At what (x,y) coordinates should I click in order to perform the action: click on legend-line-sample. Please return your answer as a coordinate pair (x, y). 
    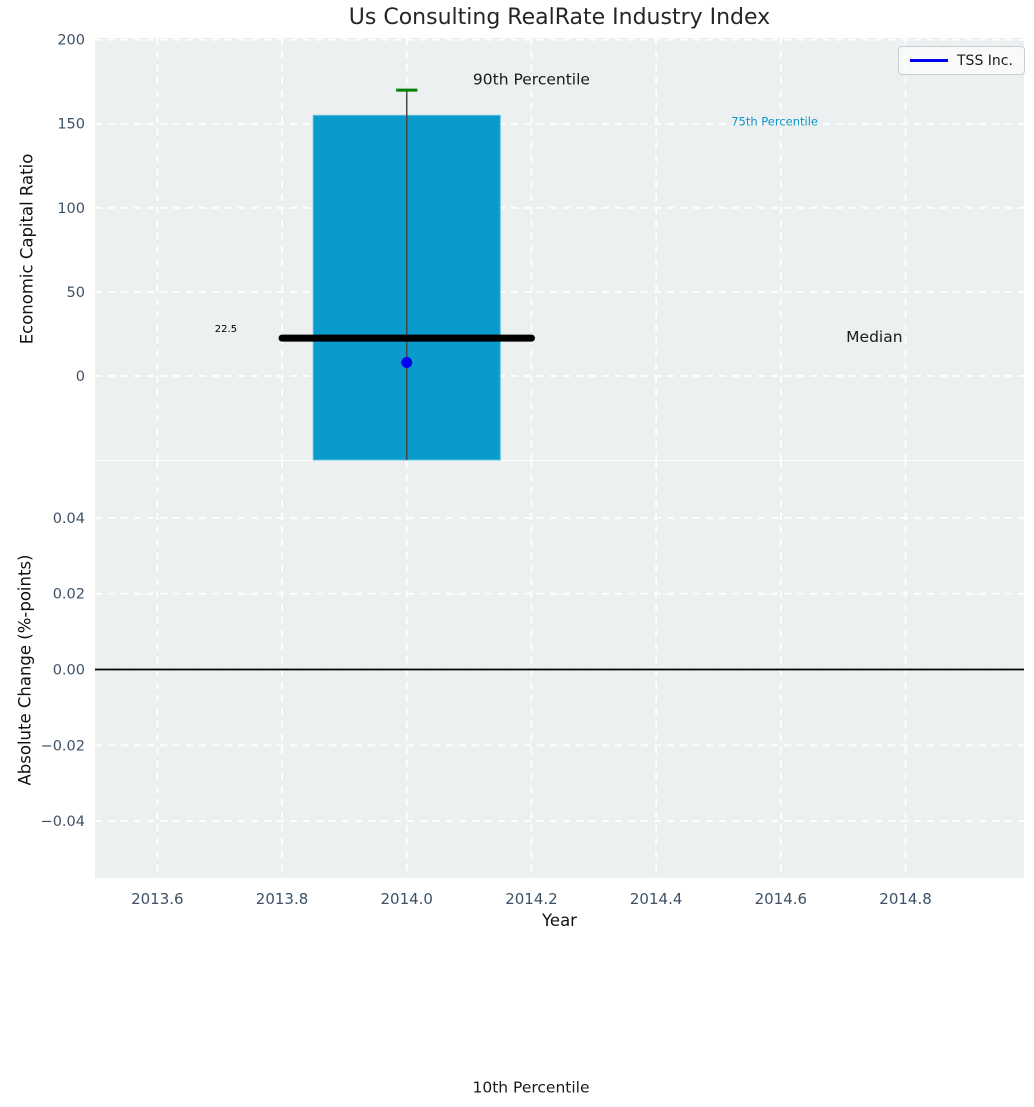
    Looking at the image, I should click on (929, 60).